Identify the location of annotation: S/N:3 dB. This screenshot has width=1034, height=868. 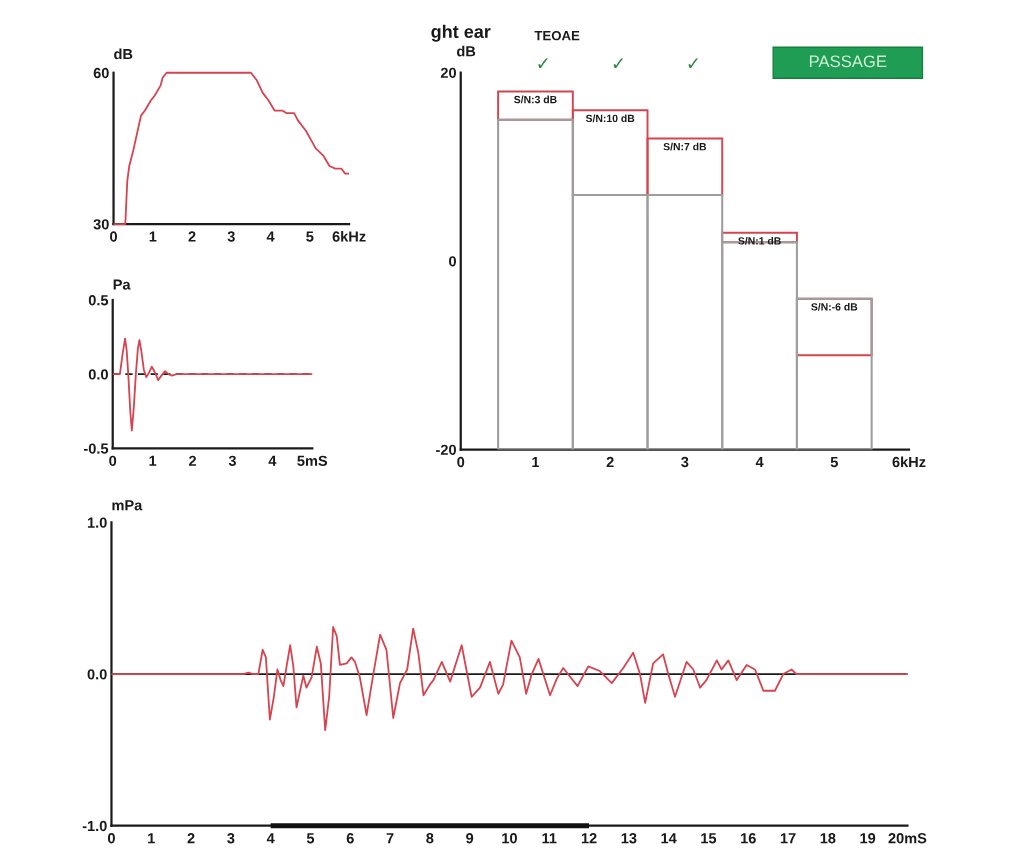
(535, 99).